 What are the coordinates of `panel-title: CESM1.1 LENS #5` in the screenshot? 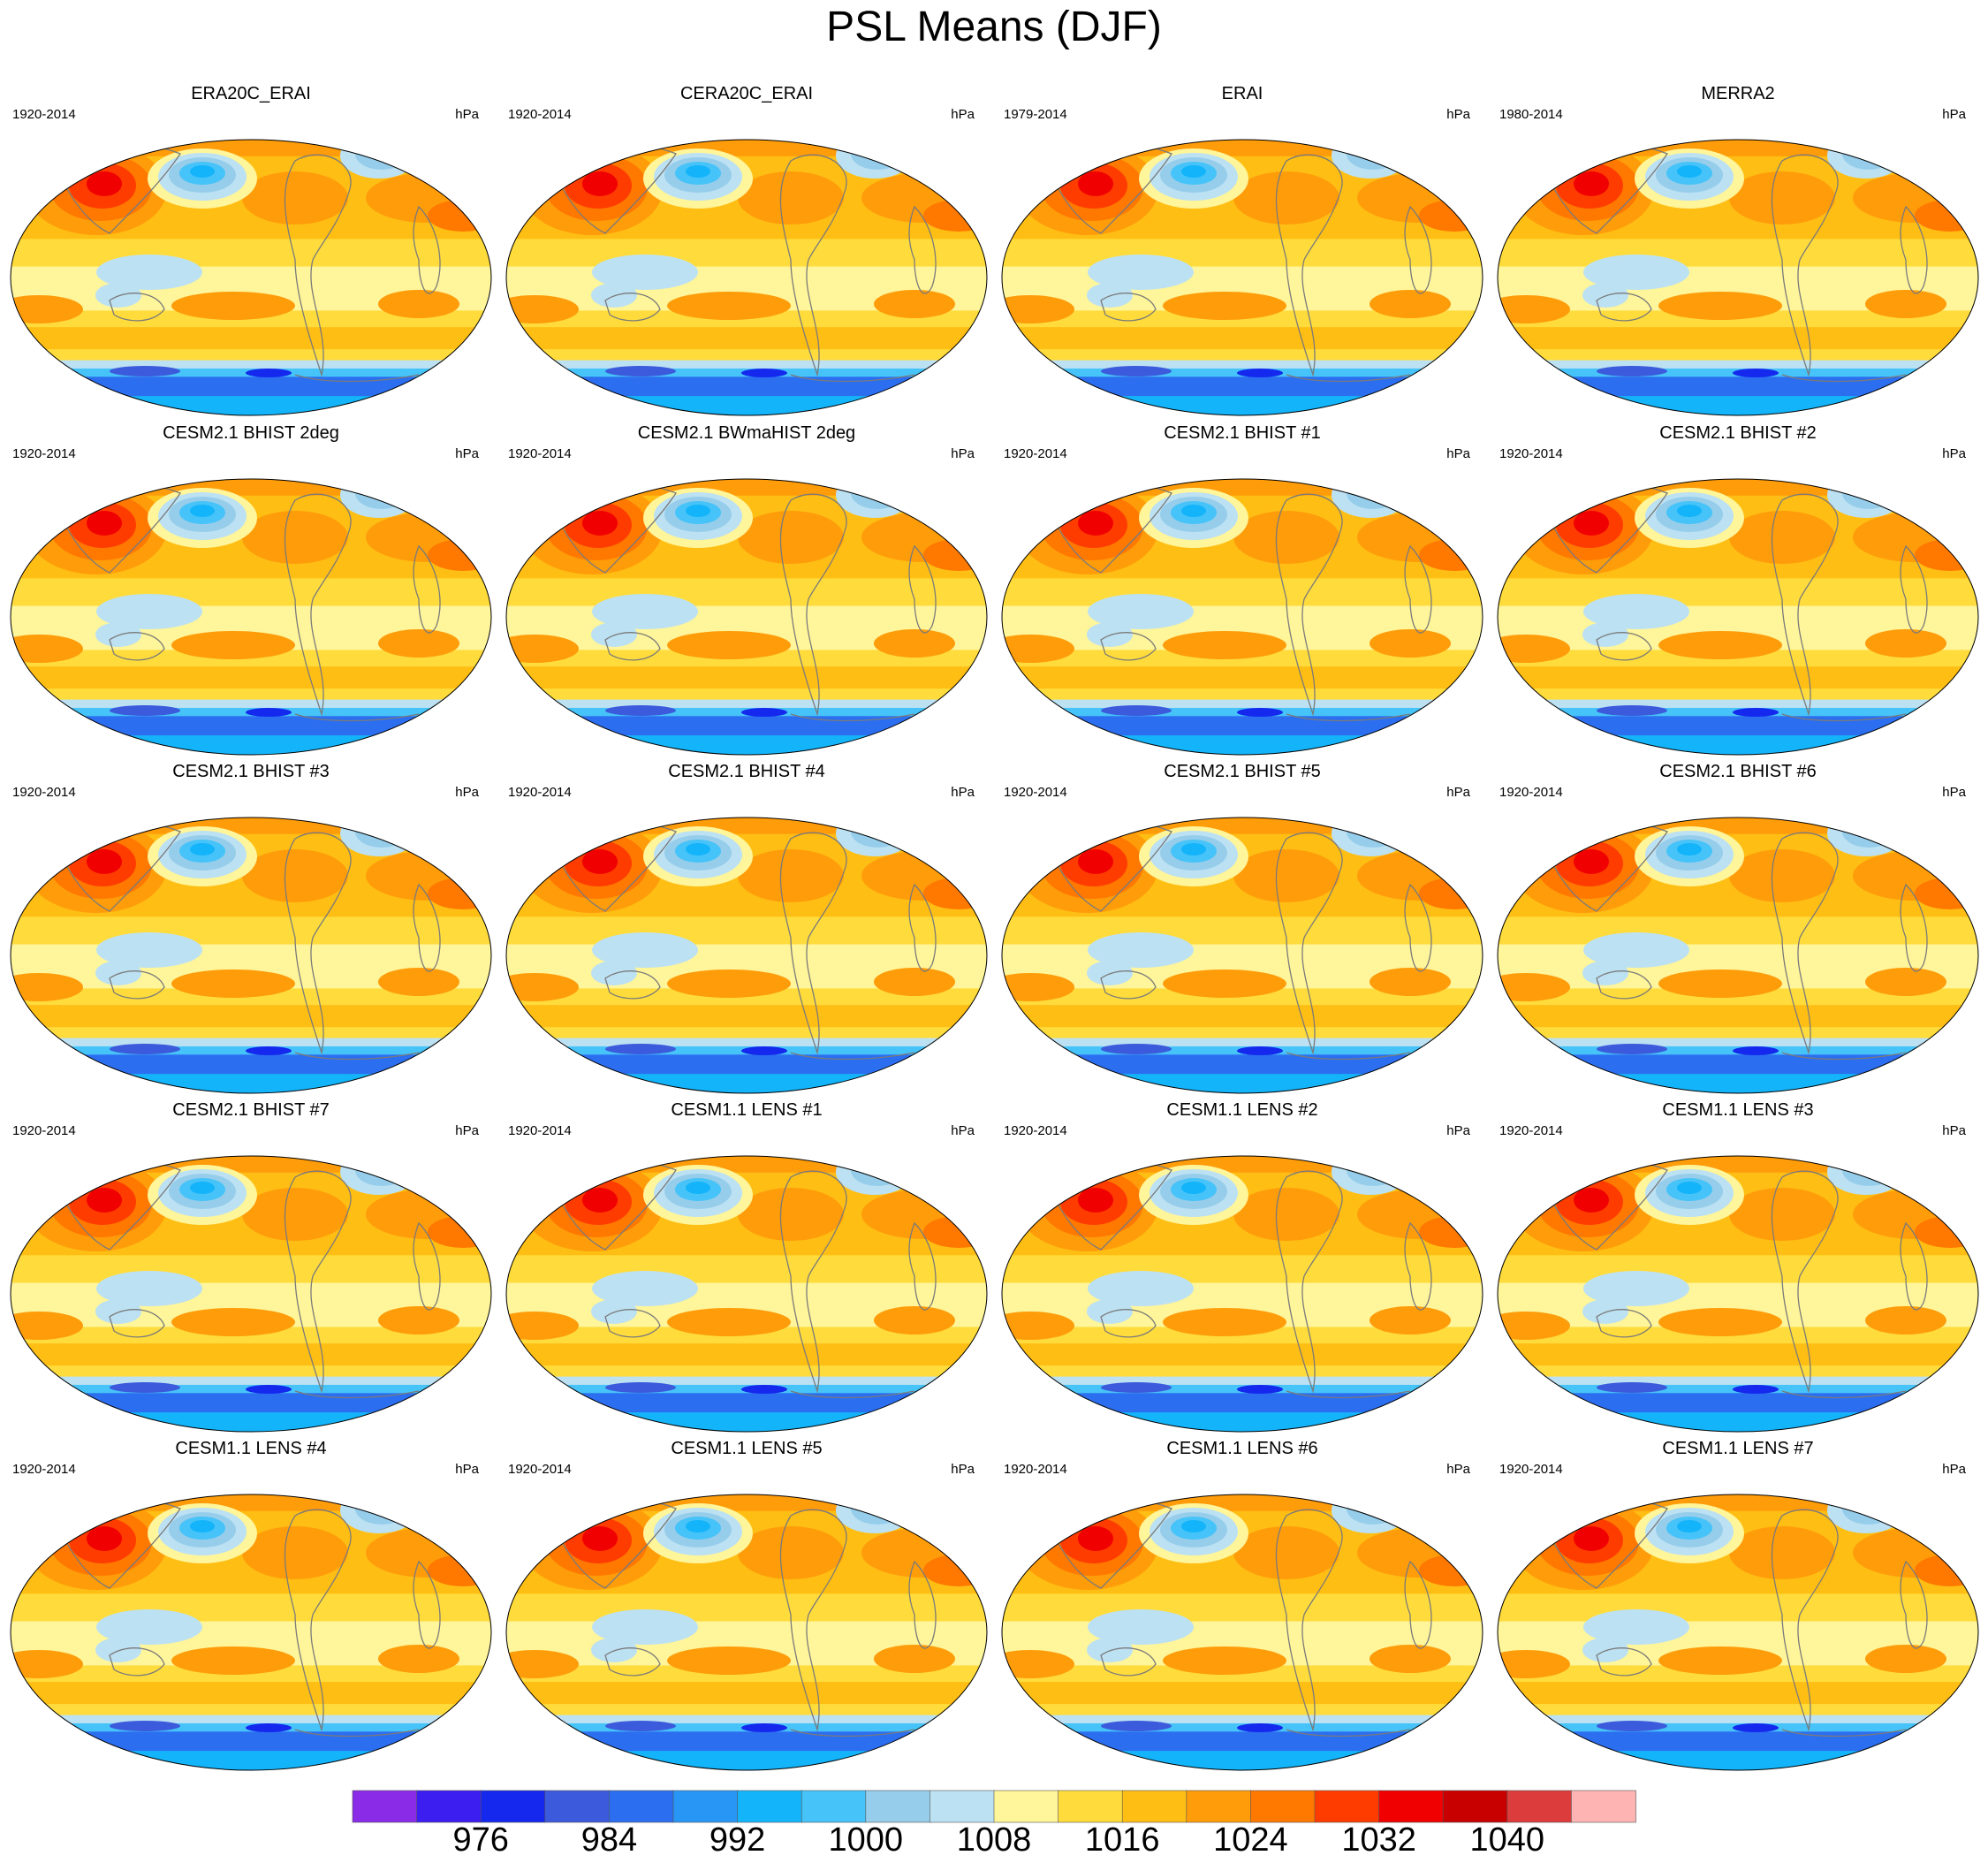 It's located at (747, 1448).